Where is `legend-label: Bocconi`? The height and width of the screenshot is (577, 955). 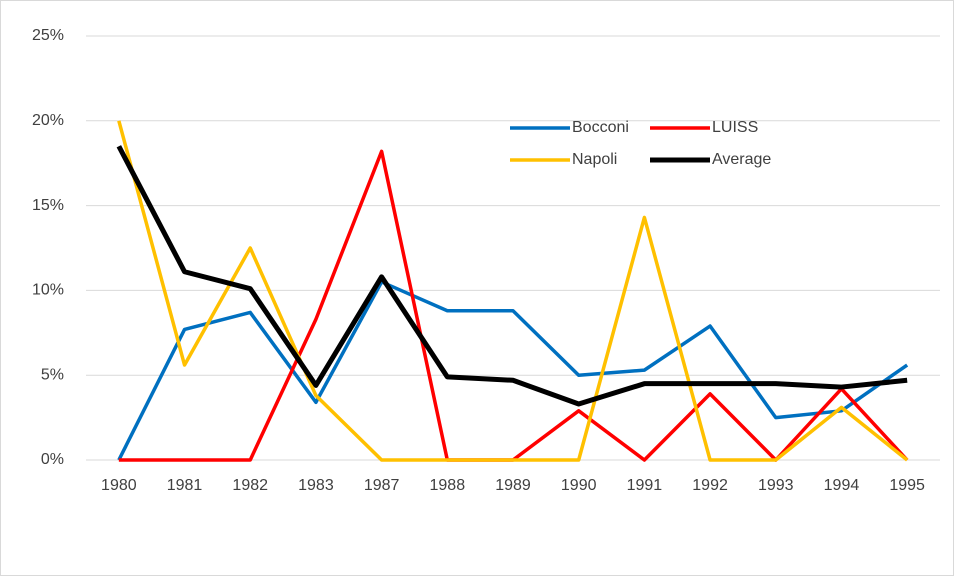 legend-label: Bocconi is located at coordinates (600, 127).